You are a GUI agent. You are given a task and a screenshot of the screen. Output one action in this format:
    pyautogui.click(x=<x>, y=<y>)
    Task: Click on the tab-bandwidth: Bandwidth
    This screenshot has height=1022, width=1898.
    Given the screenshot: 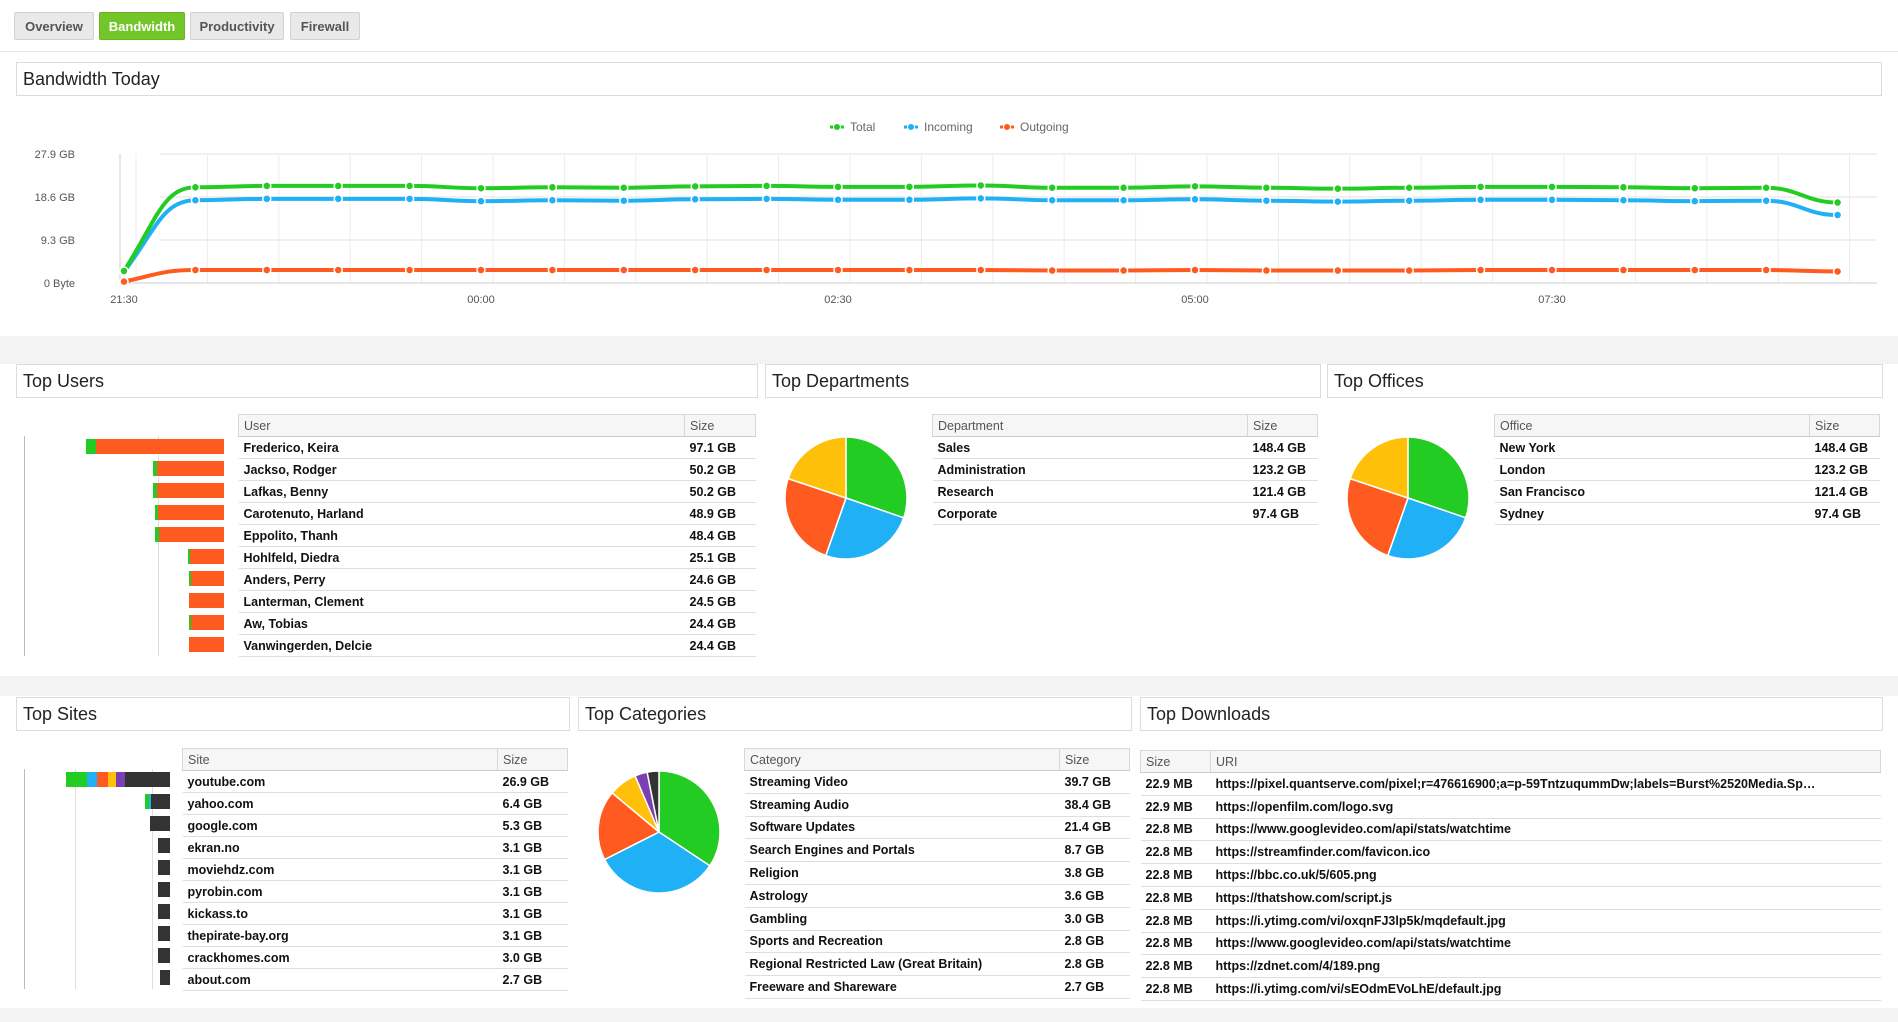 What is the action you would take?
    pyautogui.click(x=142, y=26)
    